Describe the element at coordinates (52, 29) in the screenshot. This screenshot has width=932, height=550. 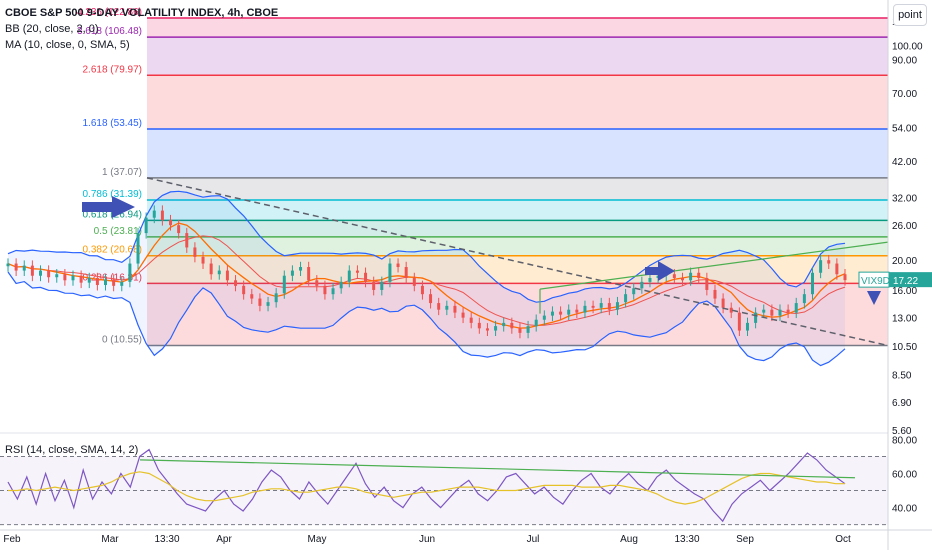
I see `bb-indicator-label: BB (20, close, 2, 0)` at that location.